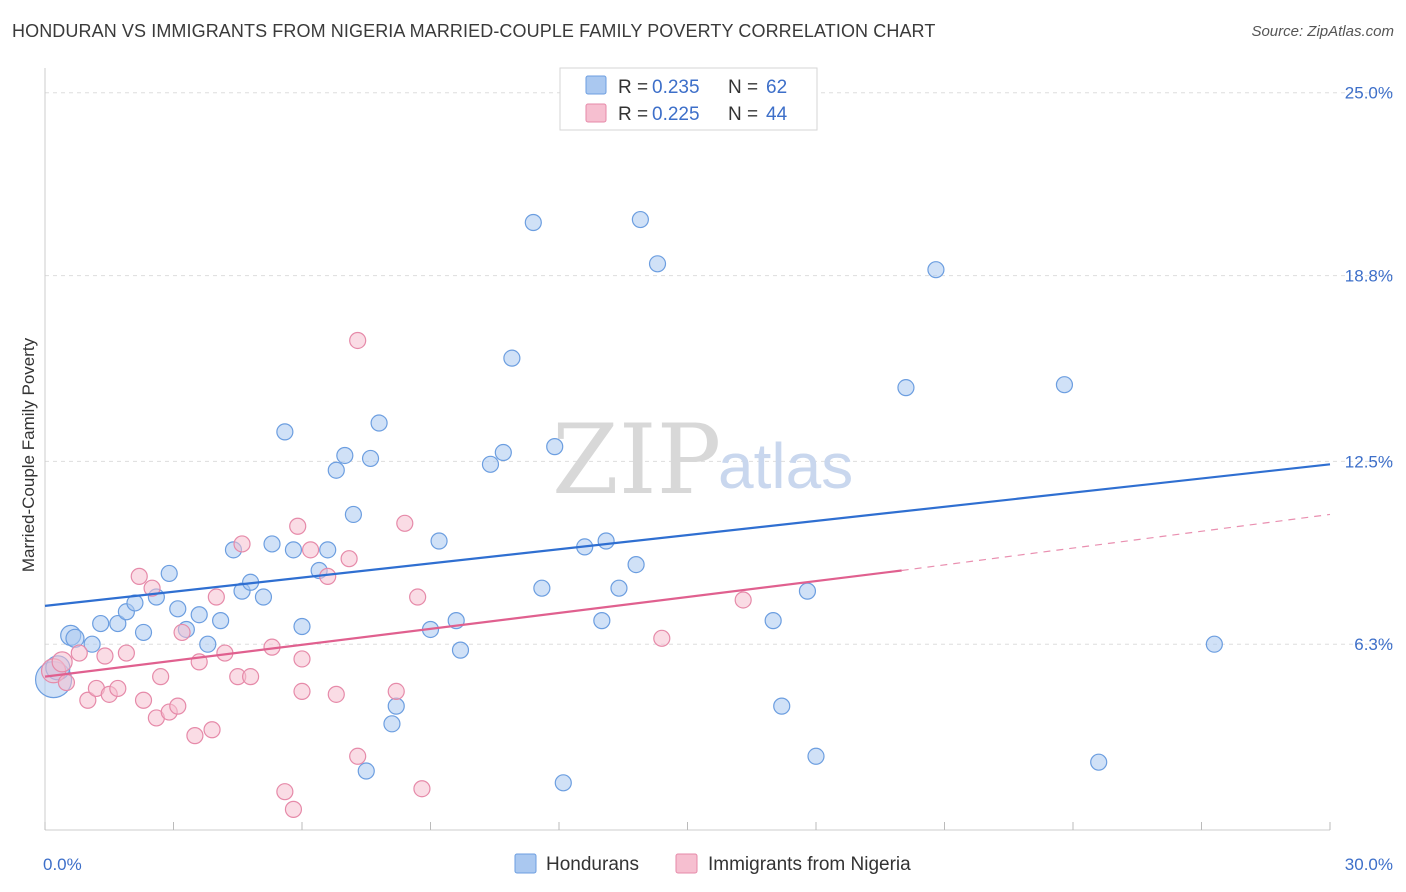  I want to click on bottom-legend-label-hondurans: Hondurans, so click(592, 864).